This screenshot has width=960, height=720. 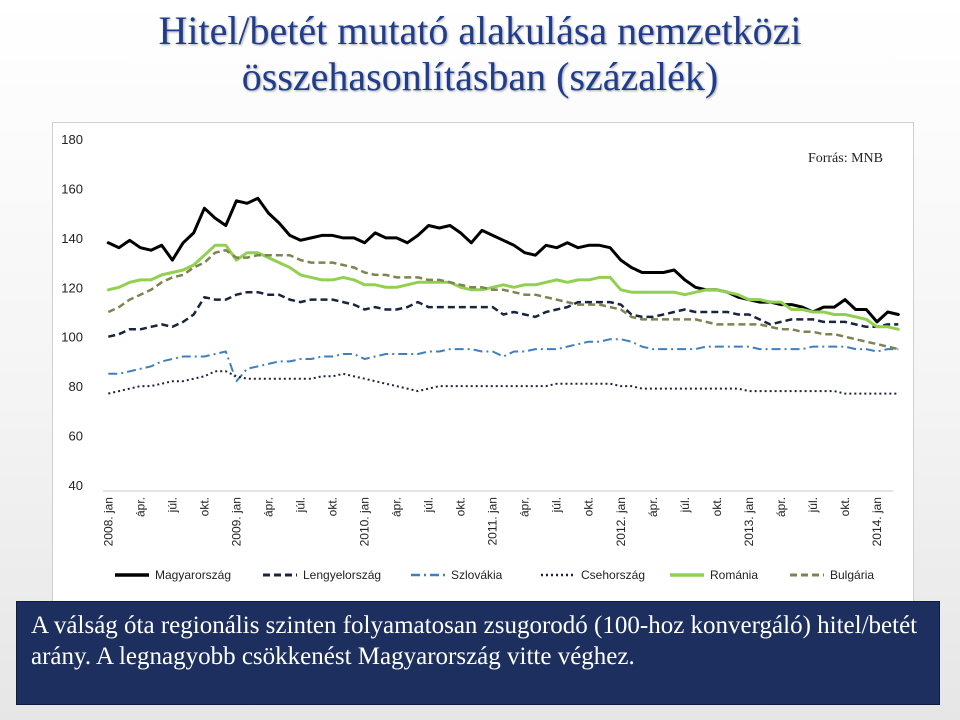 What do you see at coordinates (342, 575) in the screenshot?
I see `legend-label: Lengyelország` at bounding box center [342, 575].